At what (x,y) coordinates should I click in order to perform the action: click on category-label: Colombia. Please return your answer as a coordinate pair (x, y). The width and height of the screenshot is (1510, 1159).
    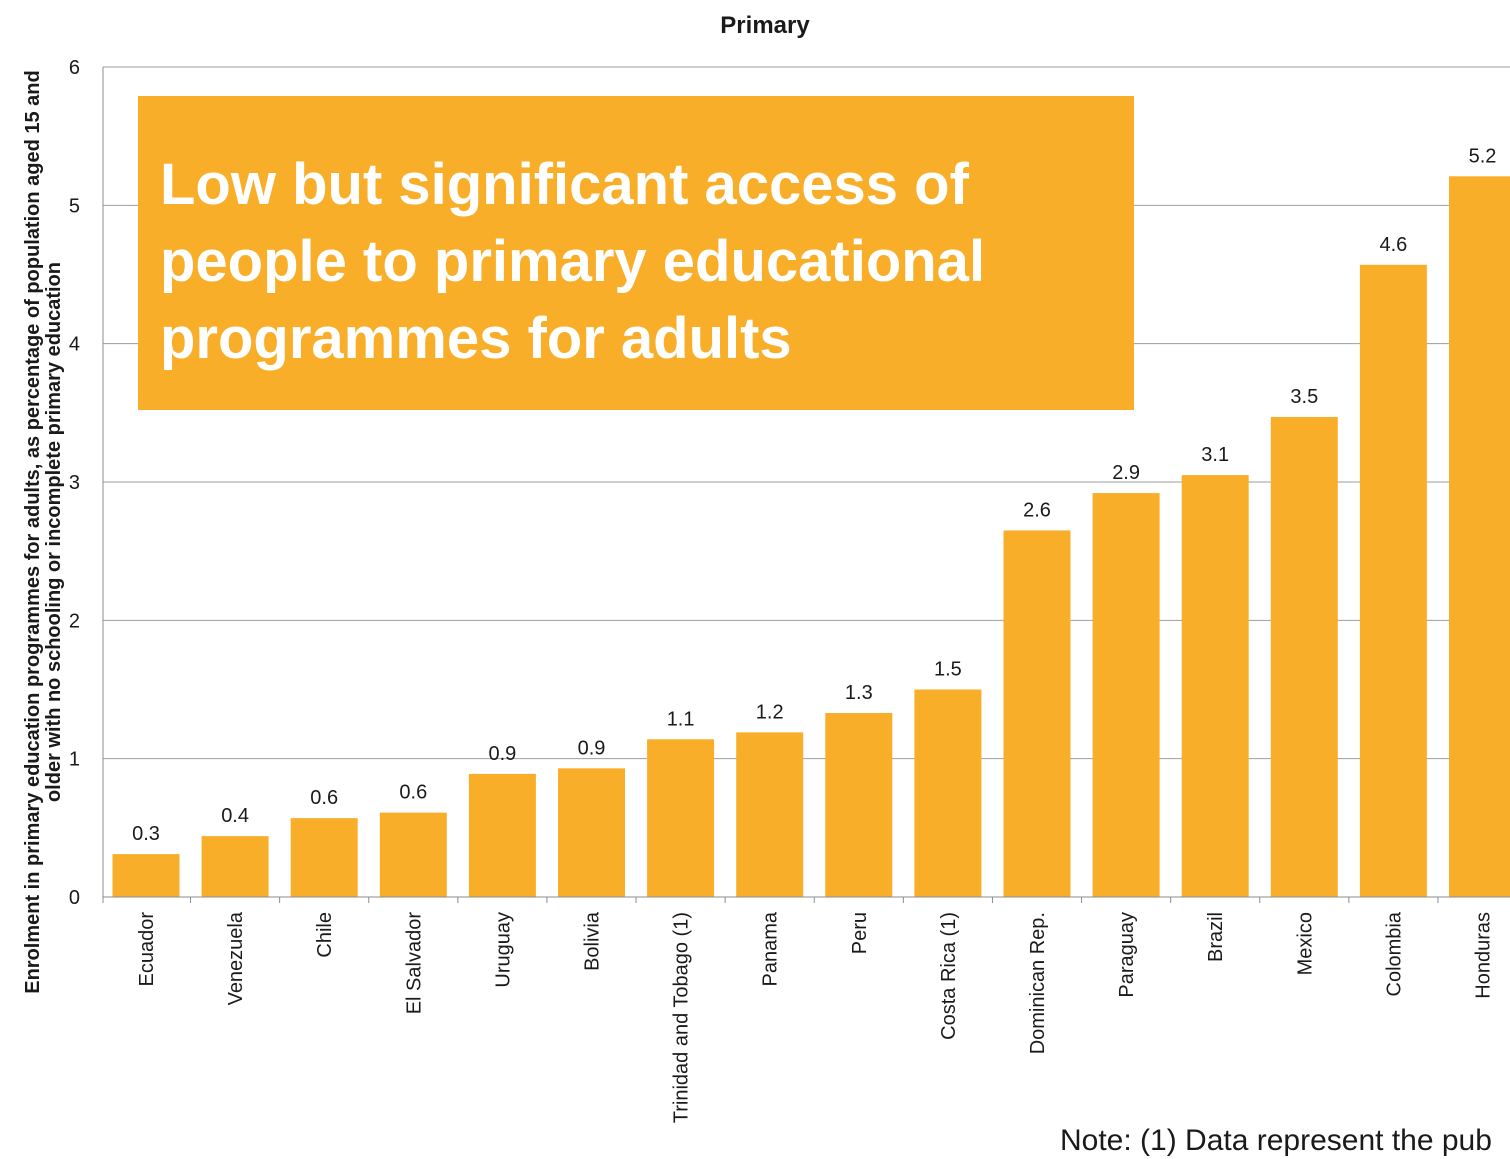
    Looking at the image, I should click on (1394, 953).